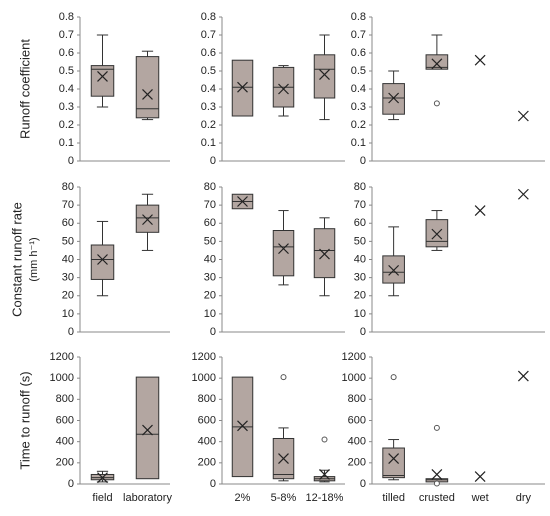  I want to click on y-tick-label: 80, so click(360, 187).